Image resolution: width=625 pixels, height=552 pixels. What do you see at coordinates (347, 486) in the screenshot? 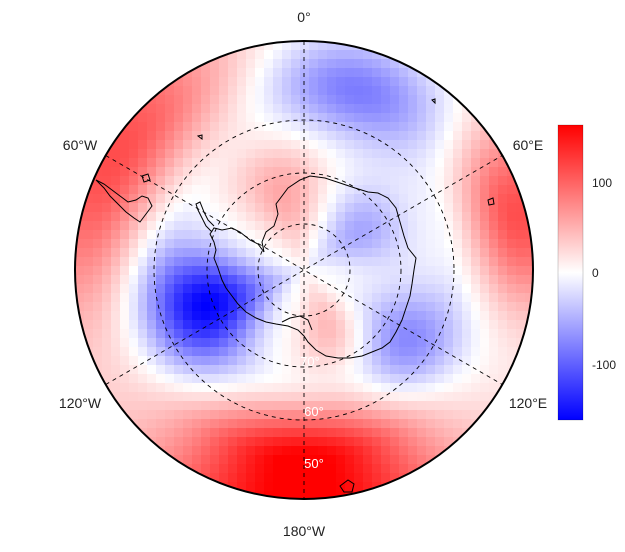
I see `new-zealand-island` at bounding box center [347, 486].